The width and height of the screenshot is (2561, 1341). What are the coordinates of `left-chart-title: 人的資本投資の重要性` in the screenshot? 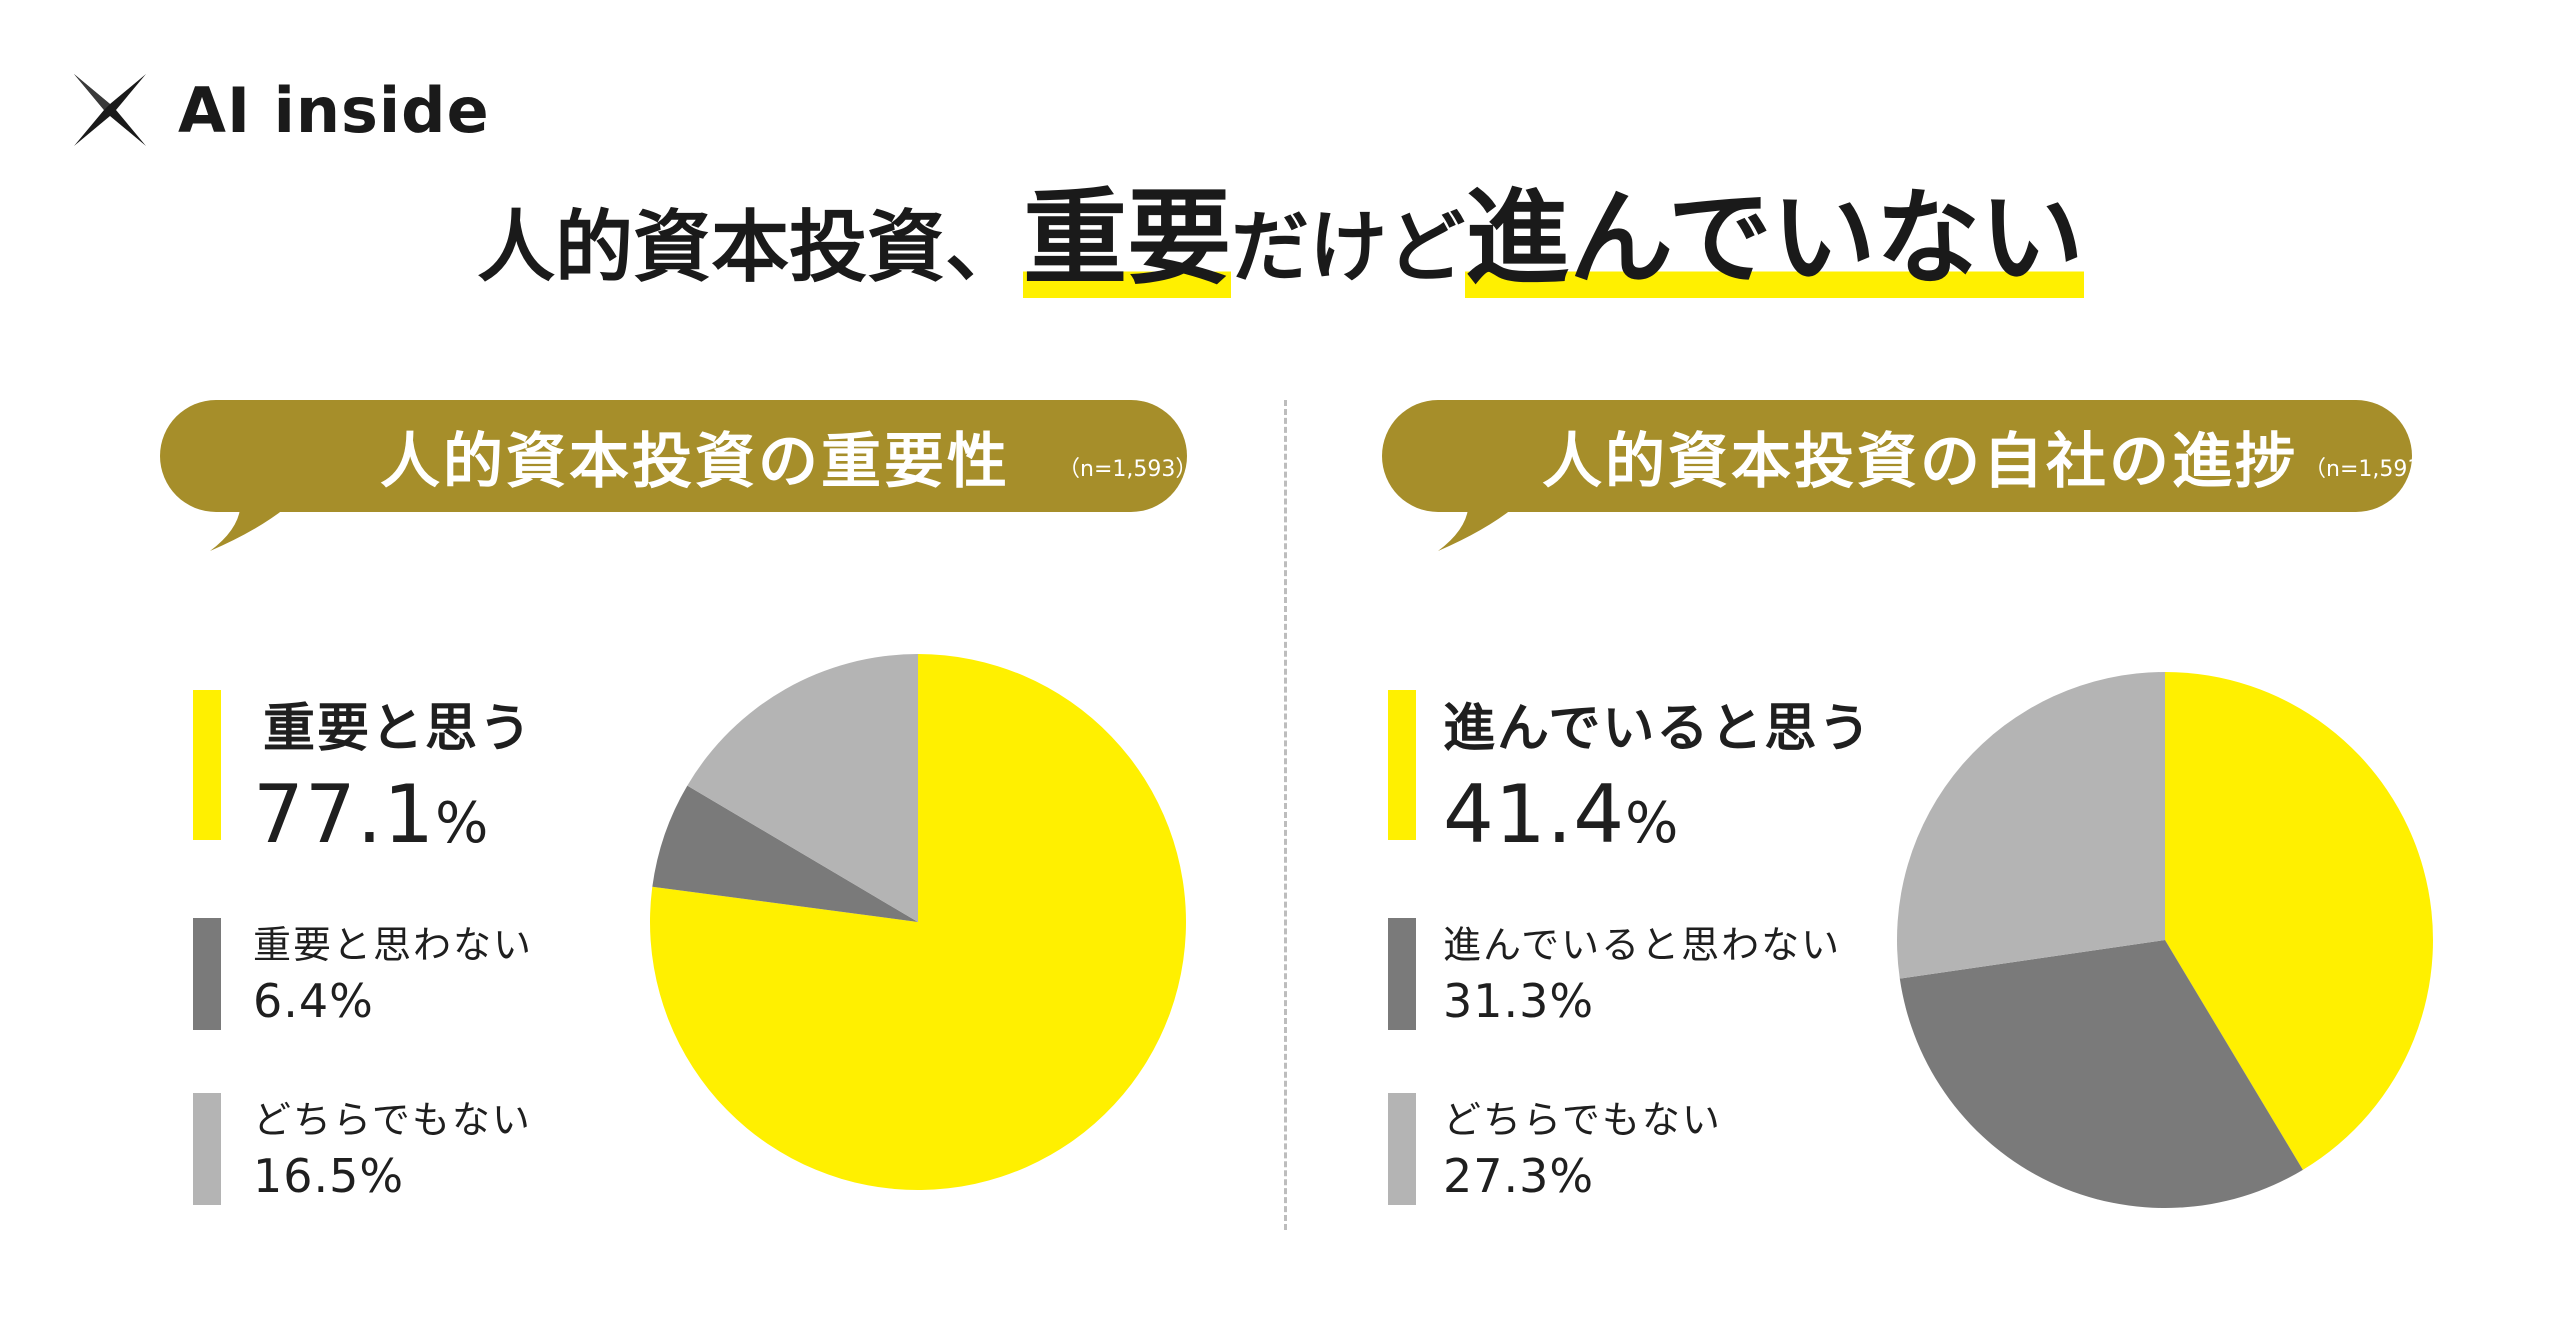 It's located at (695, 461).